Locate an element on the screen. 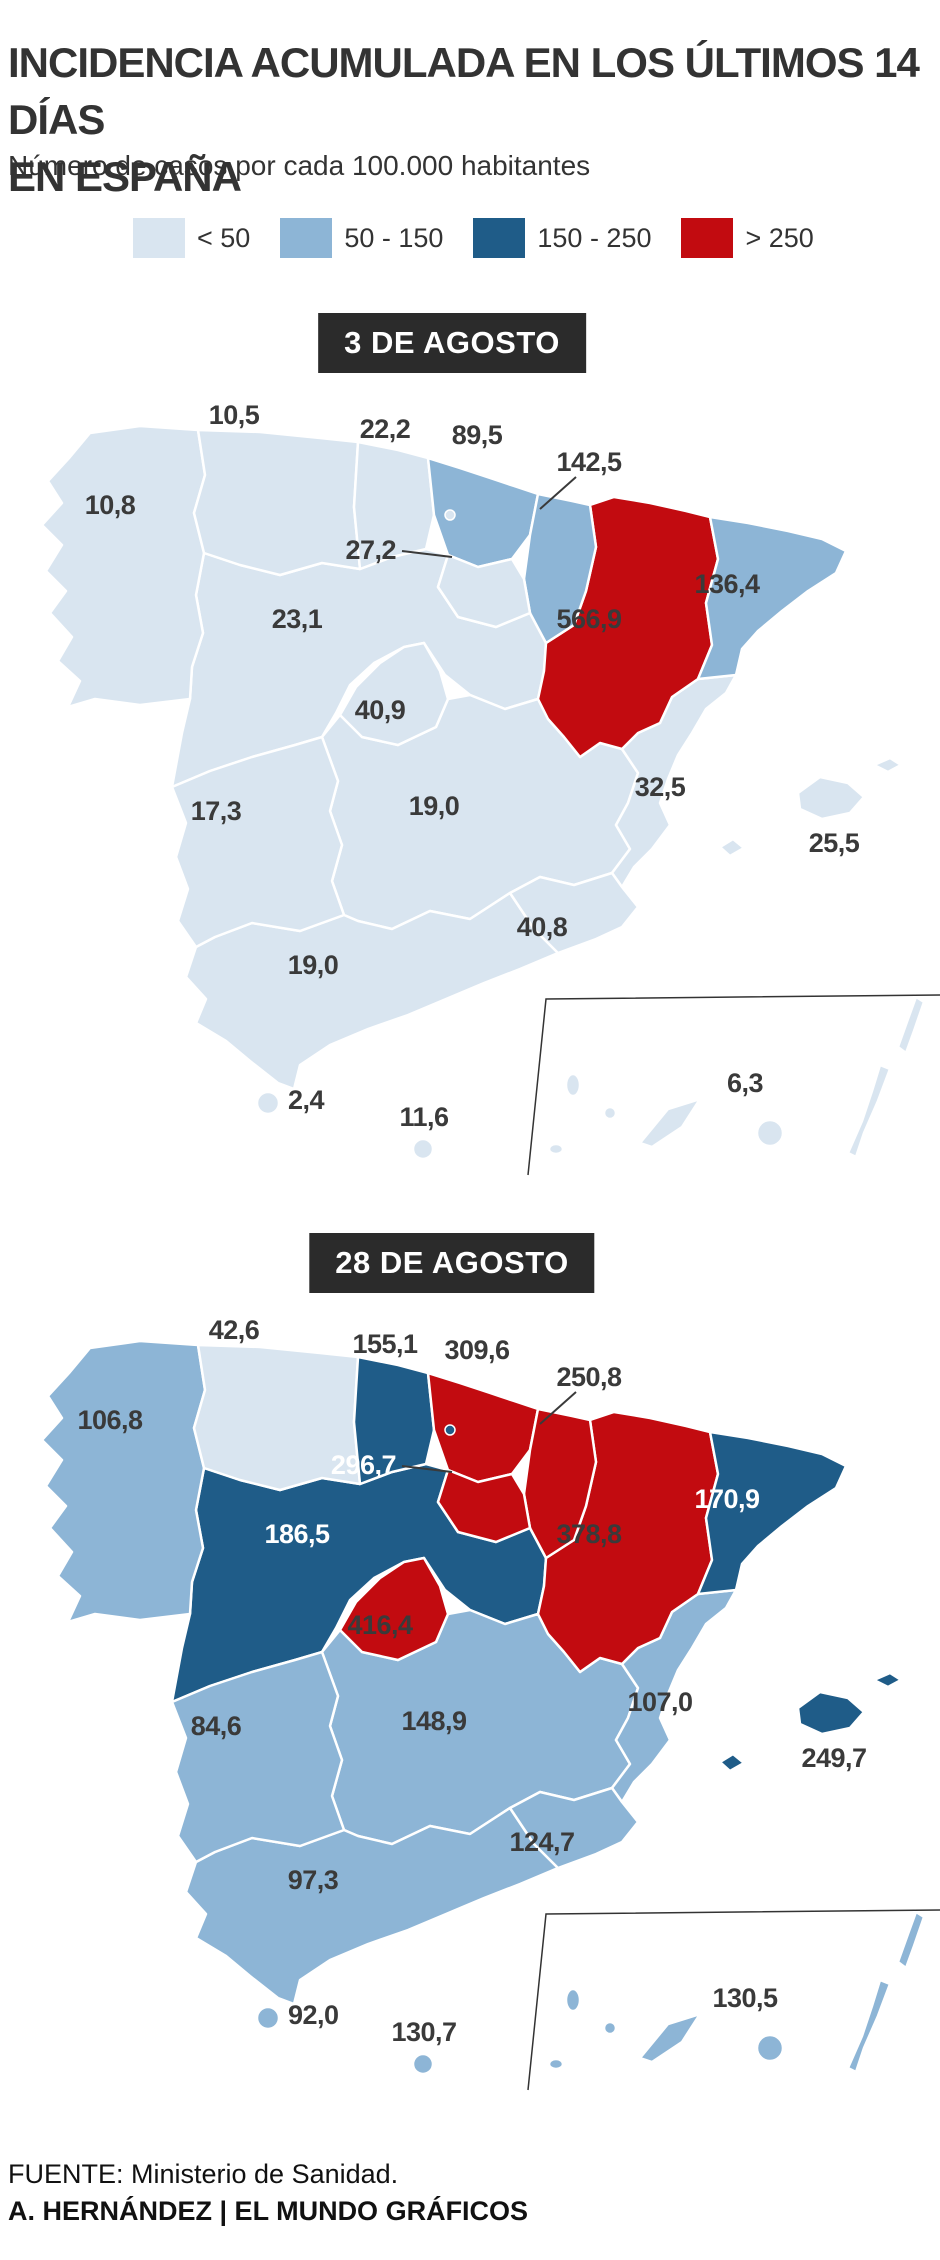  legend-label-b50_150: 50 - 150 is located at coordinates (394, 237).